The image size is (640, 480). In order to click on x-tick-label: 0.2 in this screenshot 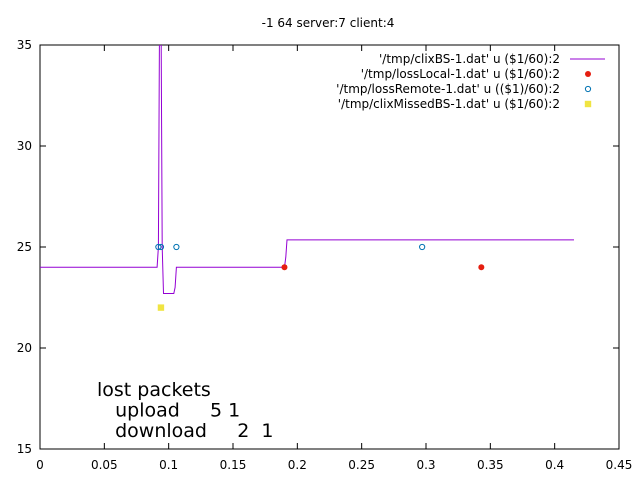, I will do `click(297, 465)`.